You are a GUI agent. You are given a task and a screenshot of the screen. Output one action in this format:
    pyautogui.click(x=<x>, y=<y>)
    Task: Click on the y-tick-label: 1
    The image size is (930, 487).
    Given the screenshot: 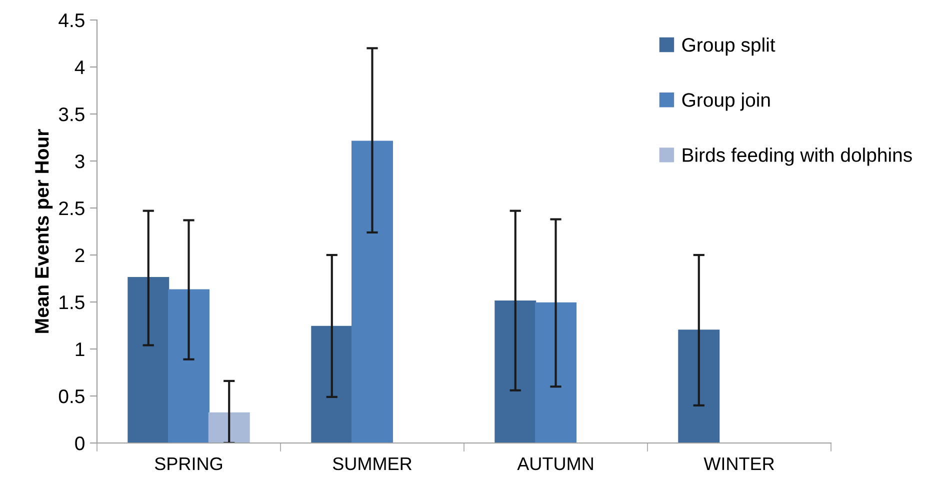 What is the action you would take?
    pyautogui.click(x=80, y=349)
    